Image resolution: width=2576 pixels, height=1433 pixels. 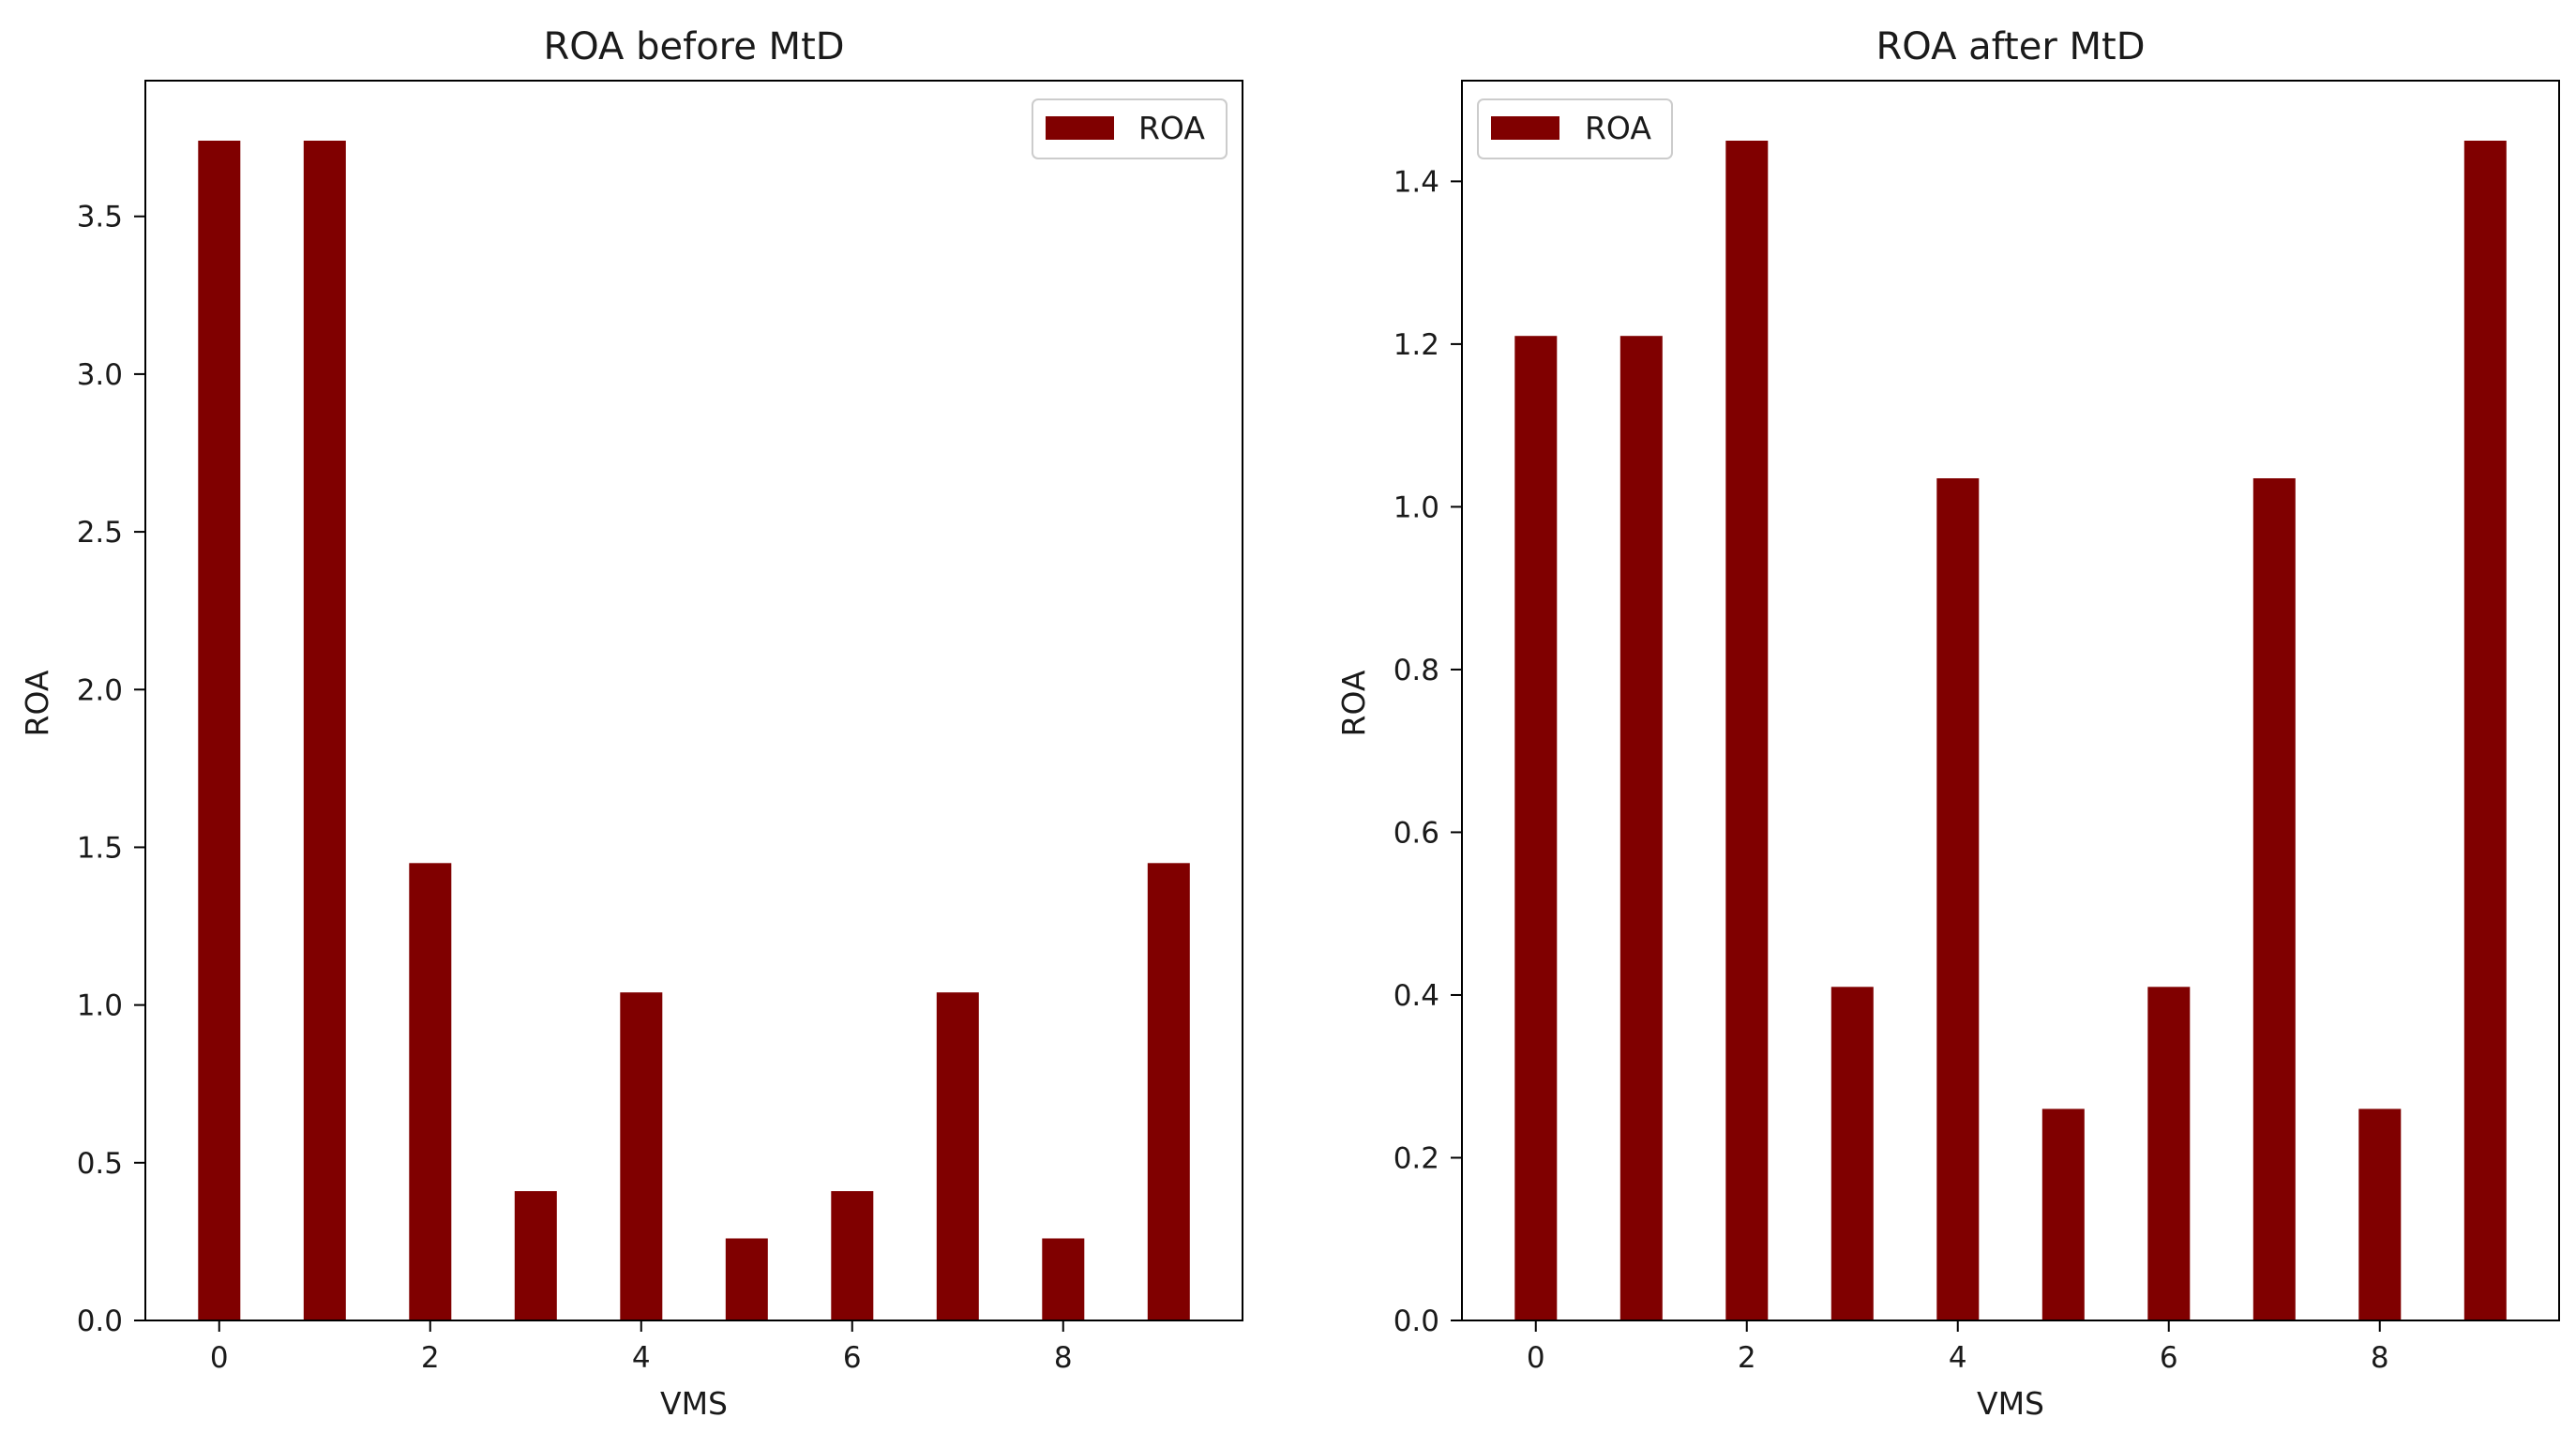 What do you see at coordinates (1416, 996) in the screenshot?
I see `y-tick-label: 0.4` at bounding box center [1416, 996].